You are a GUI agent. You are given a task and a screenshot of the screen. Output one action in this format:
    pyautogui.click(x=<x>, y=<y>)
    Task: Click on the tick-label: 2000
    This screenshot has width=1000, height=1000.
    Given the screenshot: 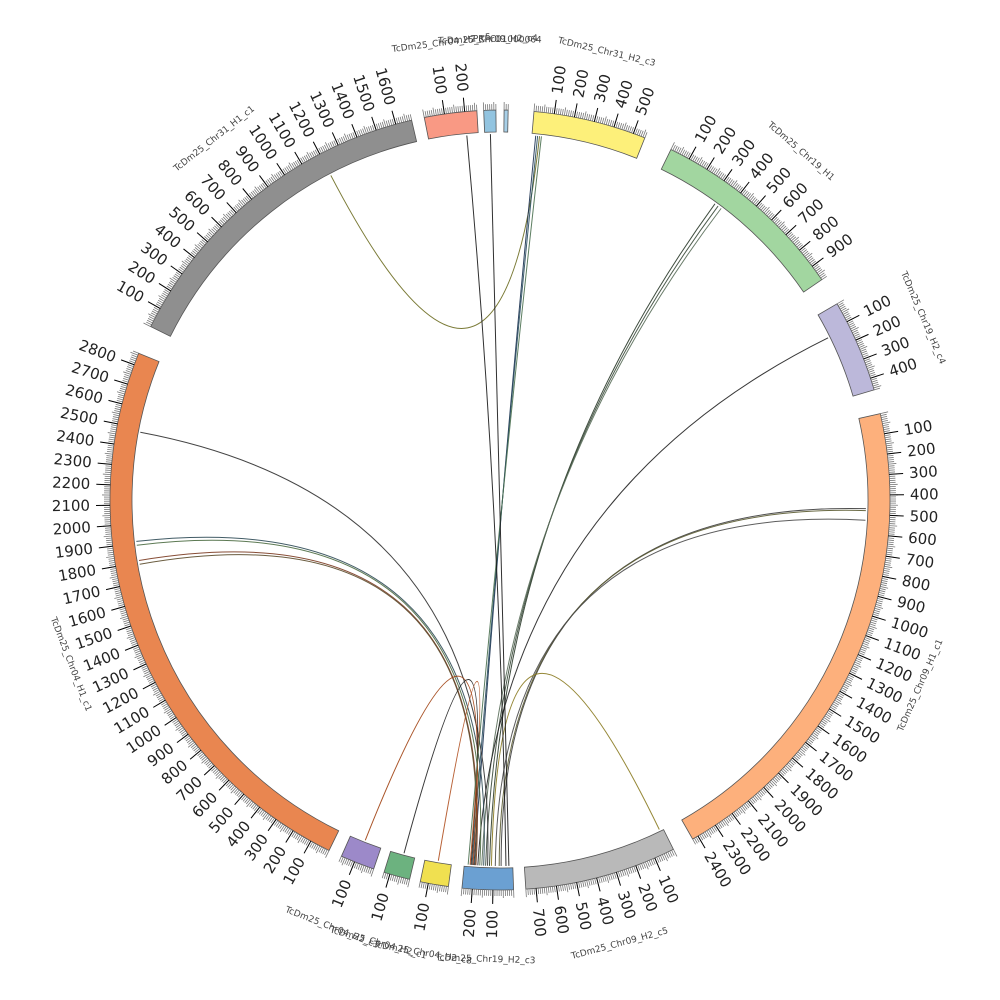 What is the action you would take?
    pyautogui.click(x=71, y=528)
    